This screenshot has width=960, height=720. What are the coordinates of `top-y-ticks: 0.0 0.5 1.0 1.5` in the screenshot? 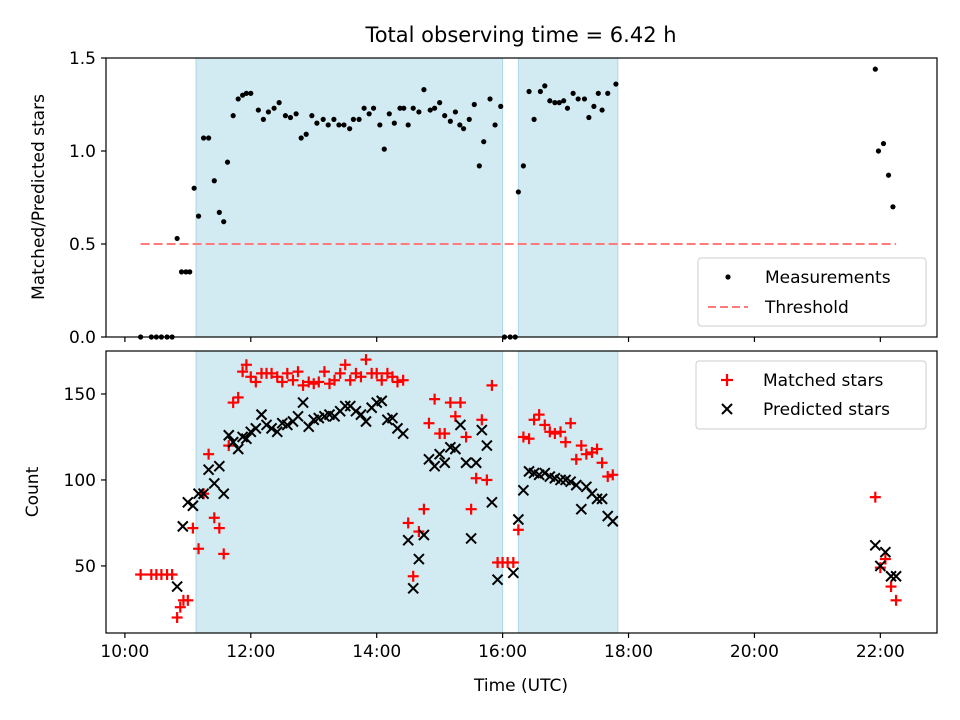 It's located at (87, 198).